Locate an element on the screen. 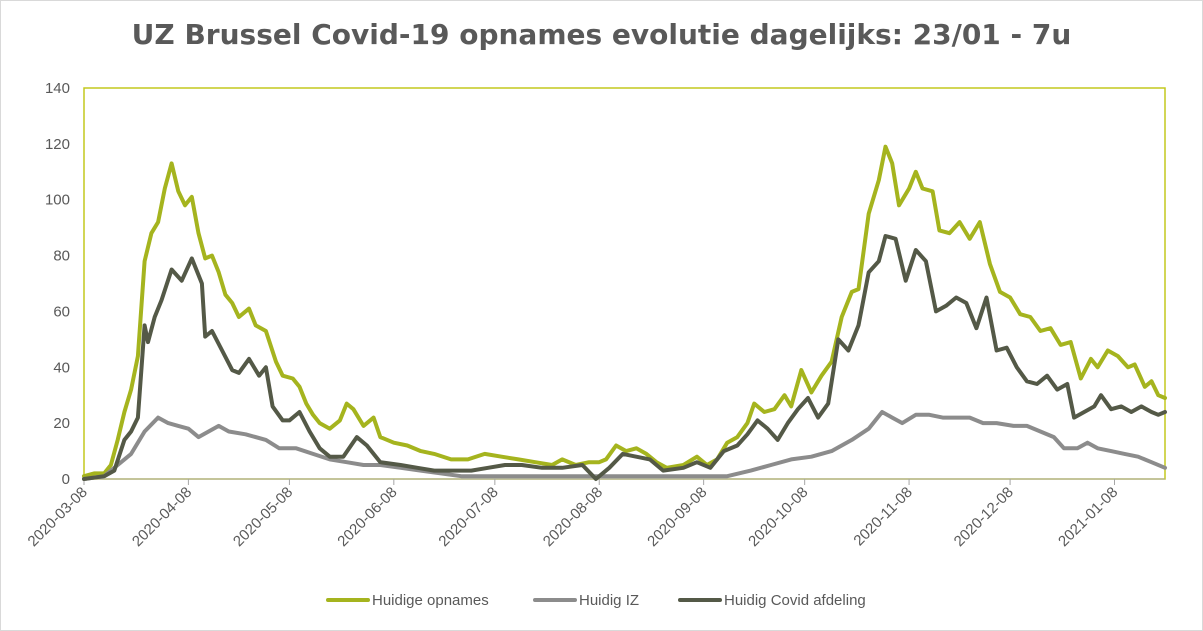 This screenshot has width=1203, height=631. y-tick-label: 120 is located at coordinates (57, 144).